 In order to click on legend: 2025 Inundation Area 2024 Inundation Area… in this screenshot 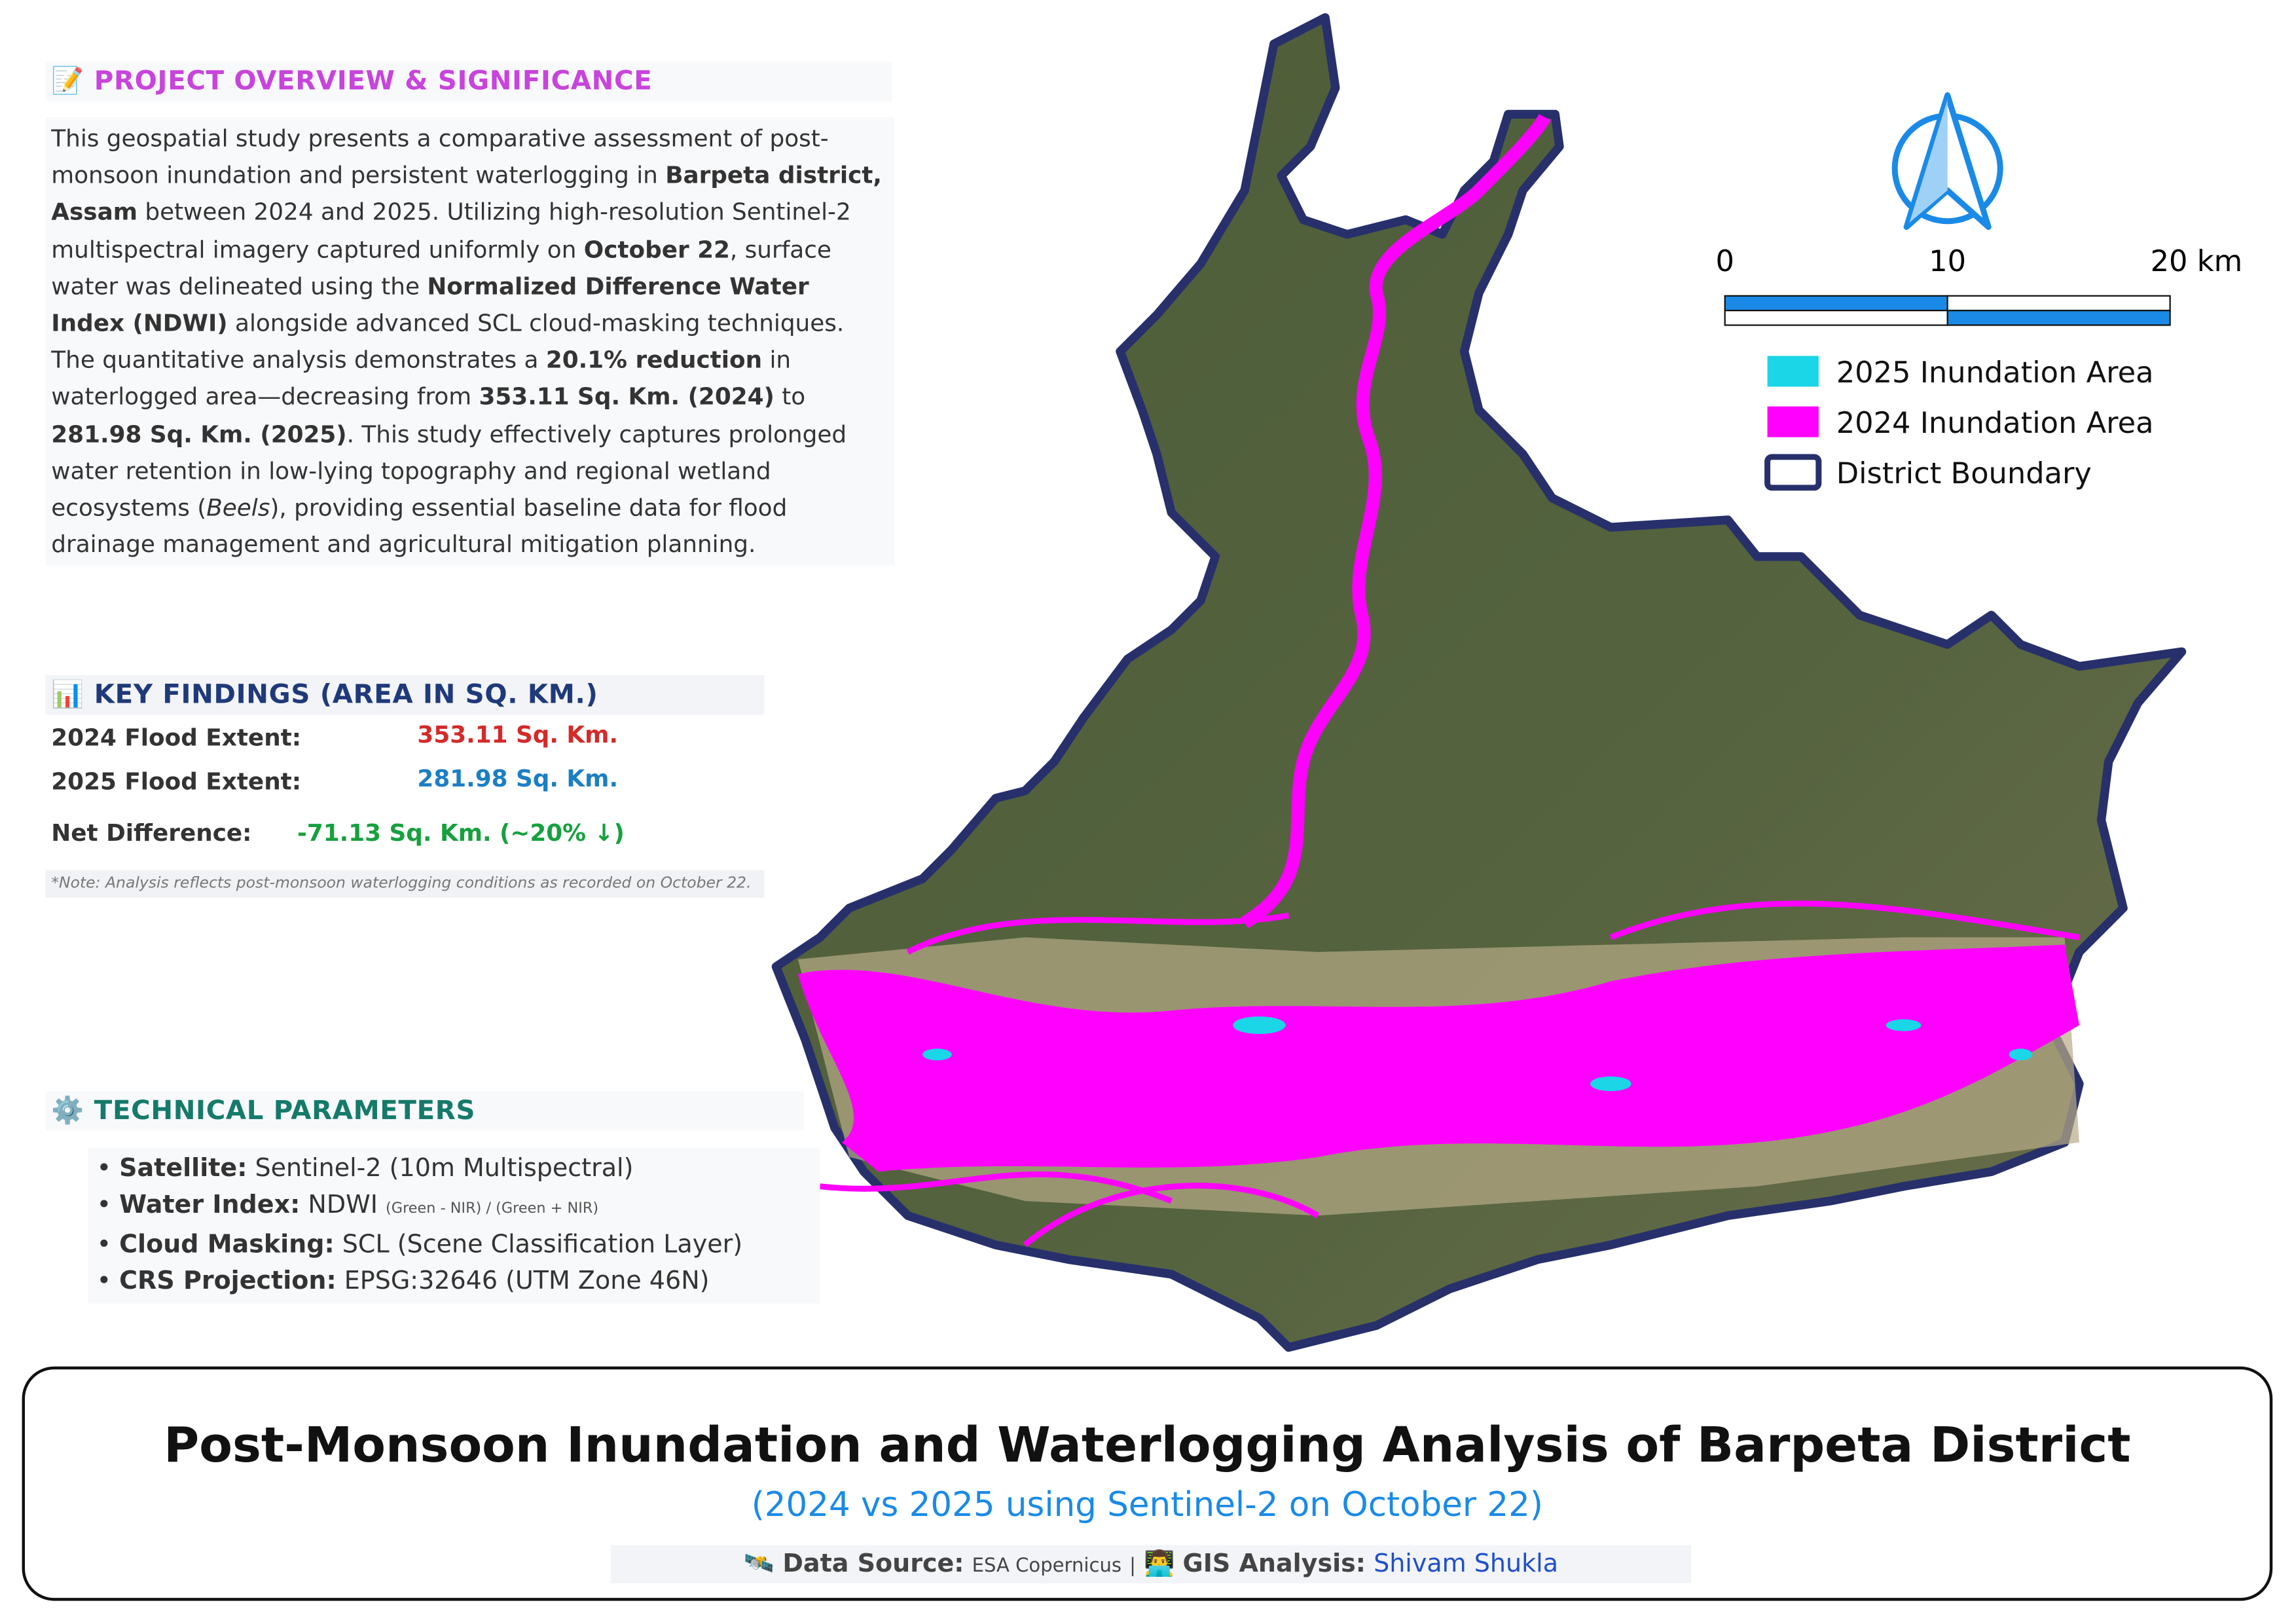, I will do `click(1959, 423)`.